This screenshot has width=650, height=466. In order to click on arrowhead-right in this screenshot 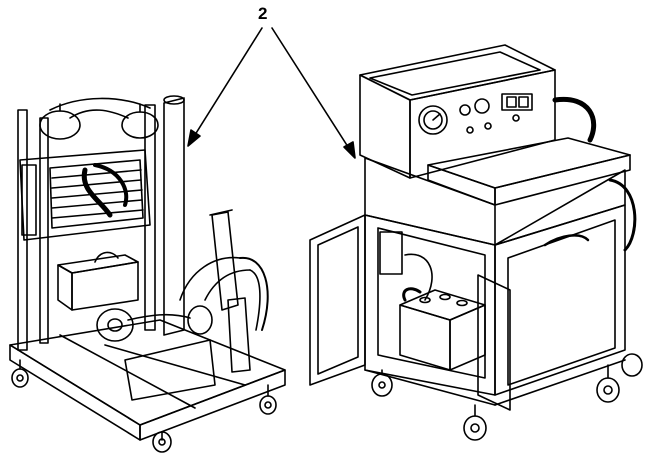, I will do `click(349, 150)`.